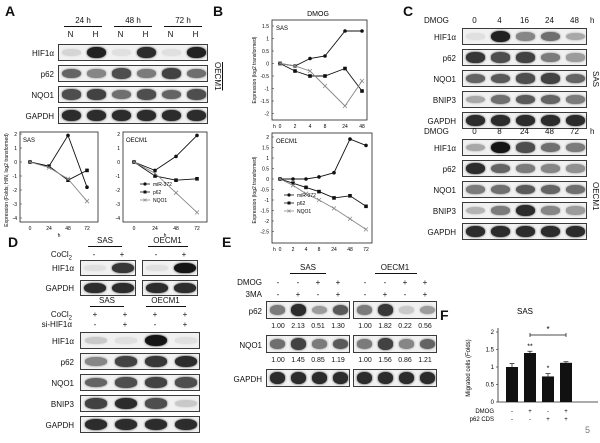 The height and width of the screenshot is (443, 600). I want to click on b-sas-p62-point, so click(310, 76).